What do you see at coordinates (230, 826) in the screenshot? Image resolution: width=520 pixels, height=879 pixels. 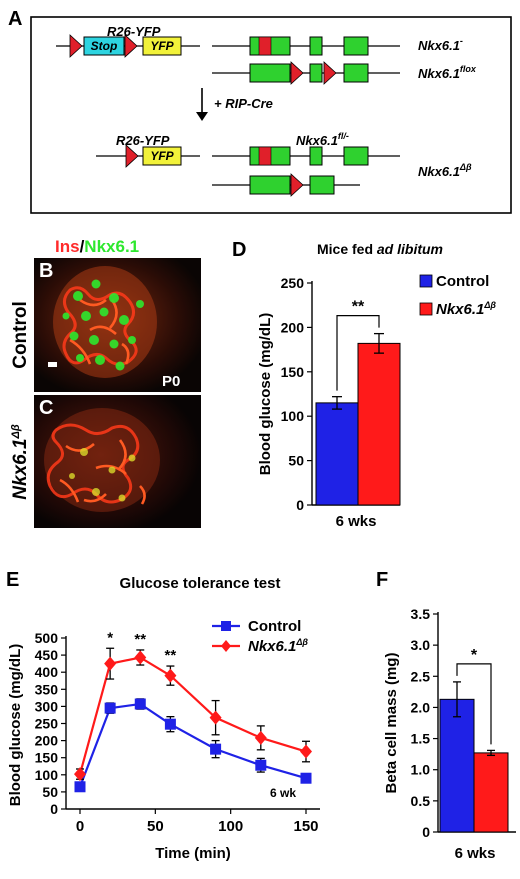 I see `x-tick-label: 100` at bounding box center [230, 826].